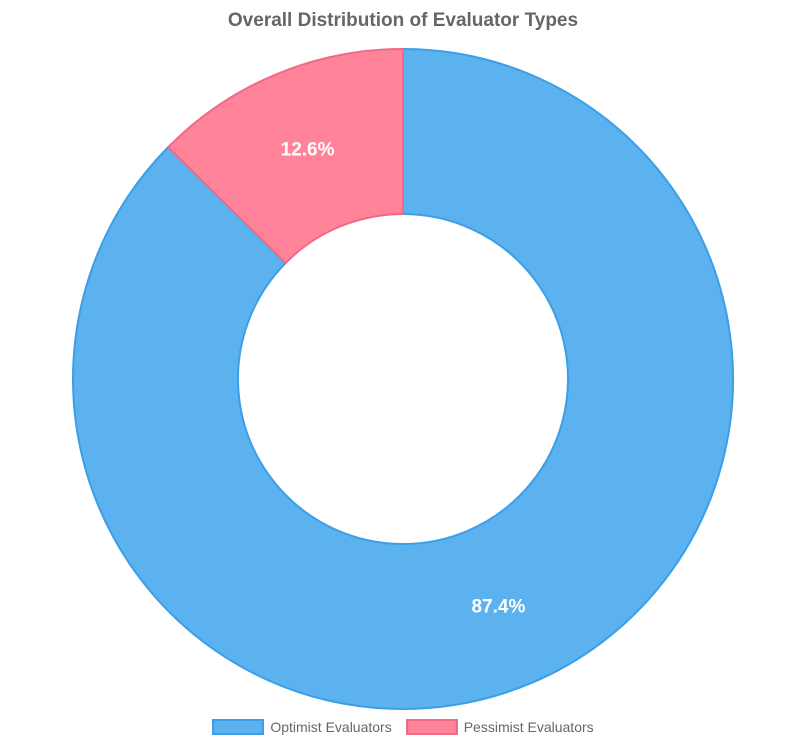 The height and width of the screenshot is (750, 806). I want to click on donut-slice-pessimist-evaluators, so click(285, 156).